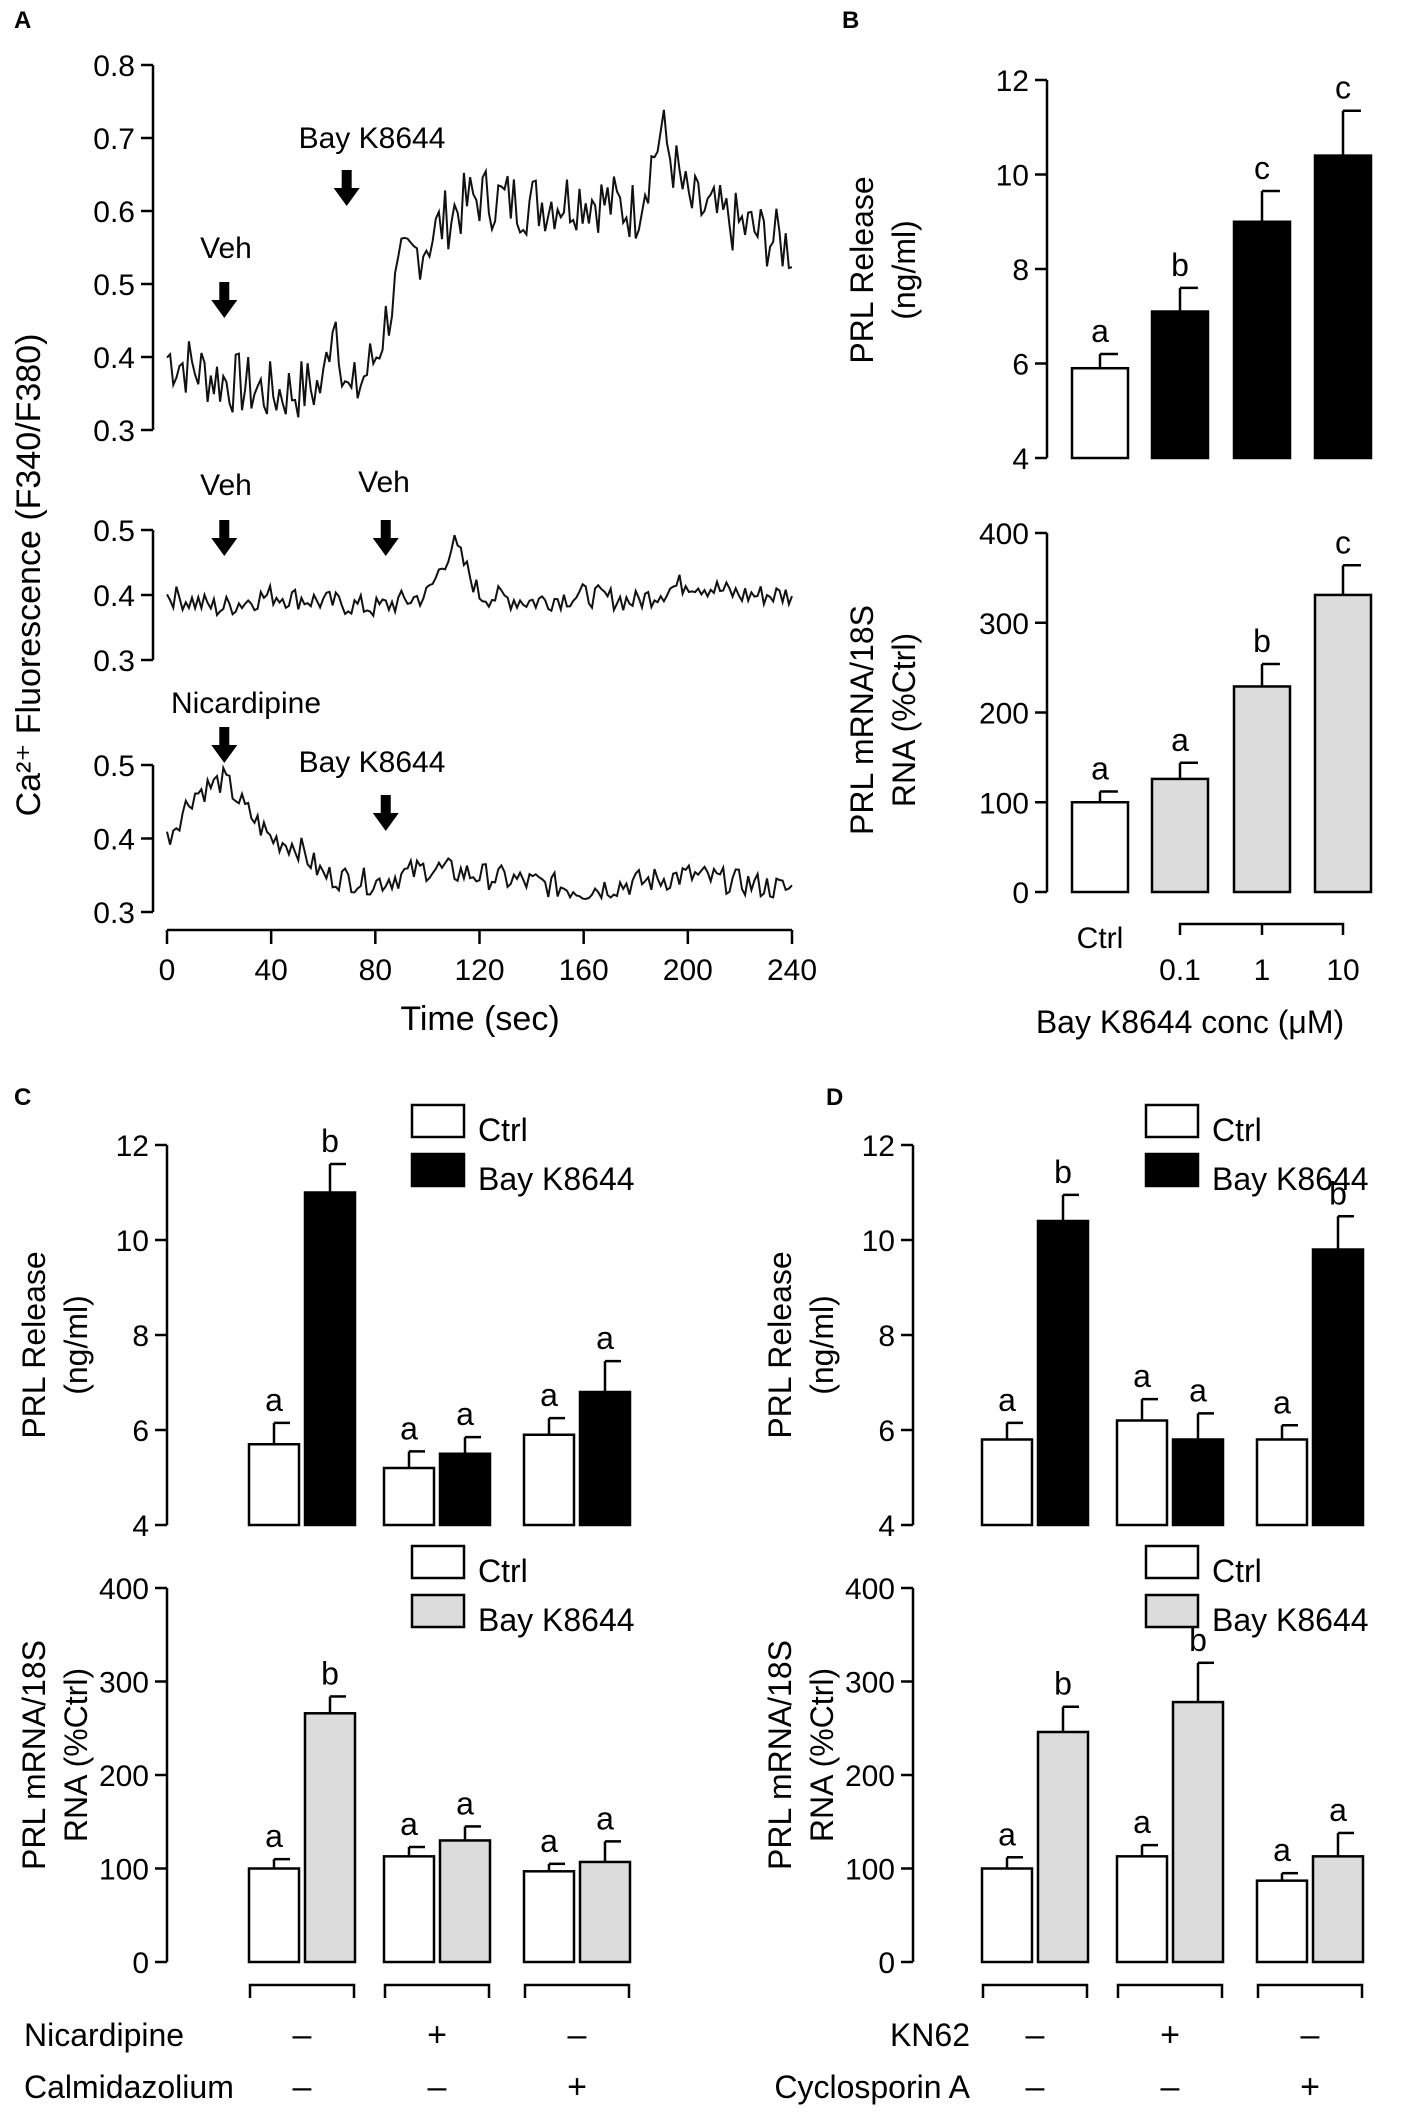  I want to click on panel-d-bottom-g2-s1-letter: a, so click(1338, 1810).